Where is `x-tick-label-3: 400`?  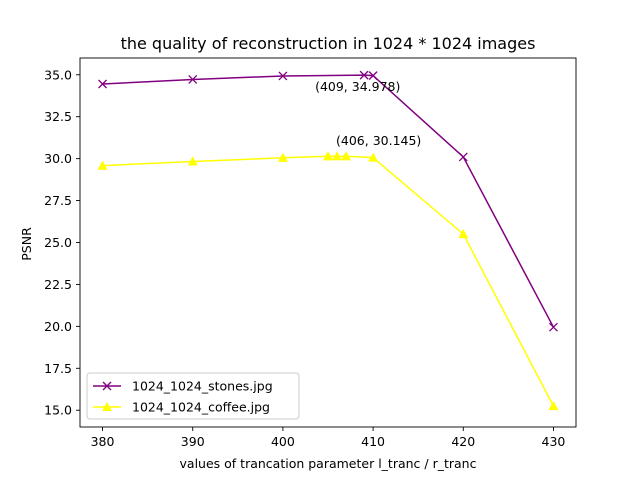
x-tick-label-3: 400 is located at coordinates (283, 441).